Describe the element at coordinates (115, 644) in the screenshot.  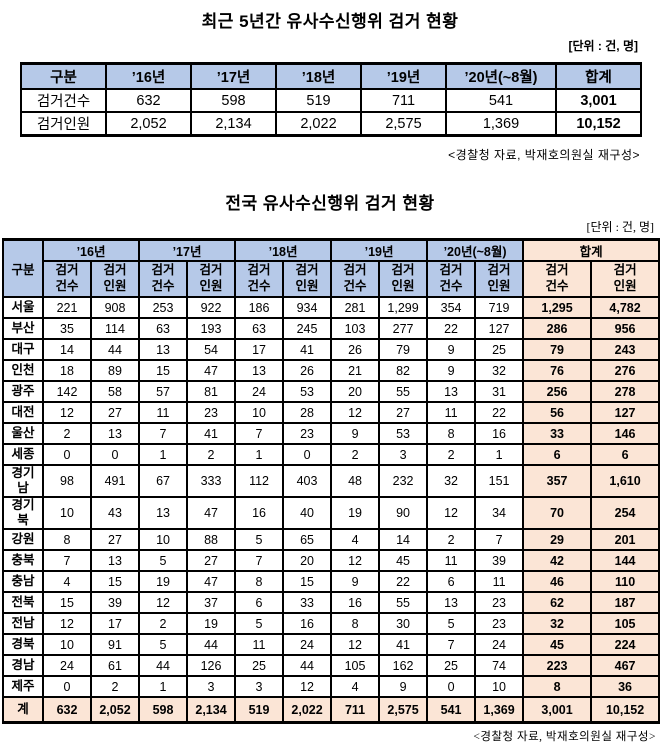
I see `table2-cell: 91` at that location.